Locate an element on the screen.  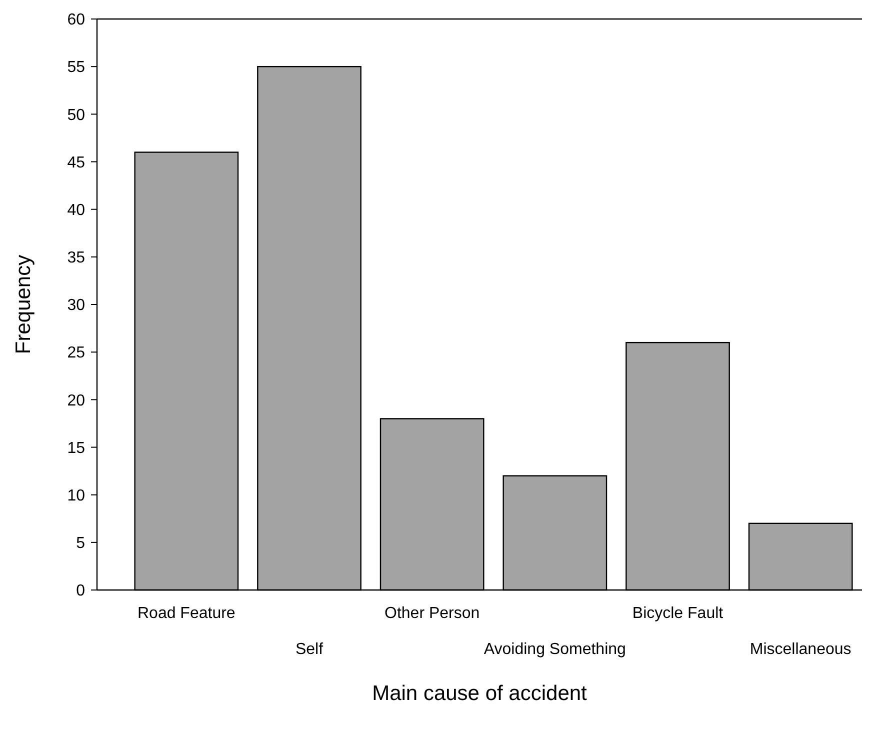
y-tick-label: 10 is located at coordinates (76, 495).